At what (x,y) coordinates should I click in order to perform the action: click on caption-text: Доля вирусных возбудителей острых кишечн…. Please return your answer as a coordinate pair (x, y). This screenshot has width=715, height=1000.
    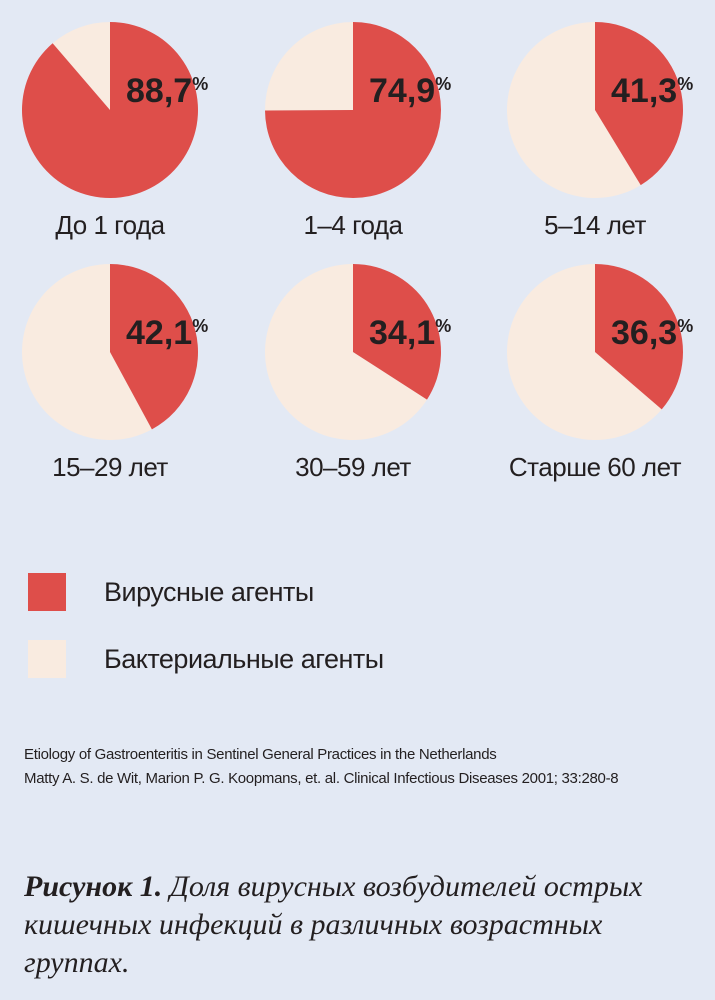
    Looking at the image, I should click on (333, 924).